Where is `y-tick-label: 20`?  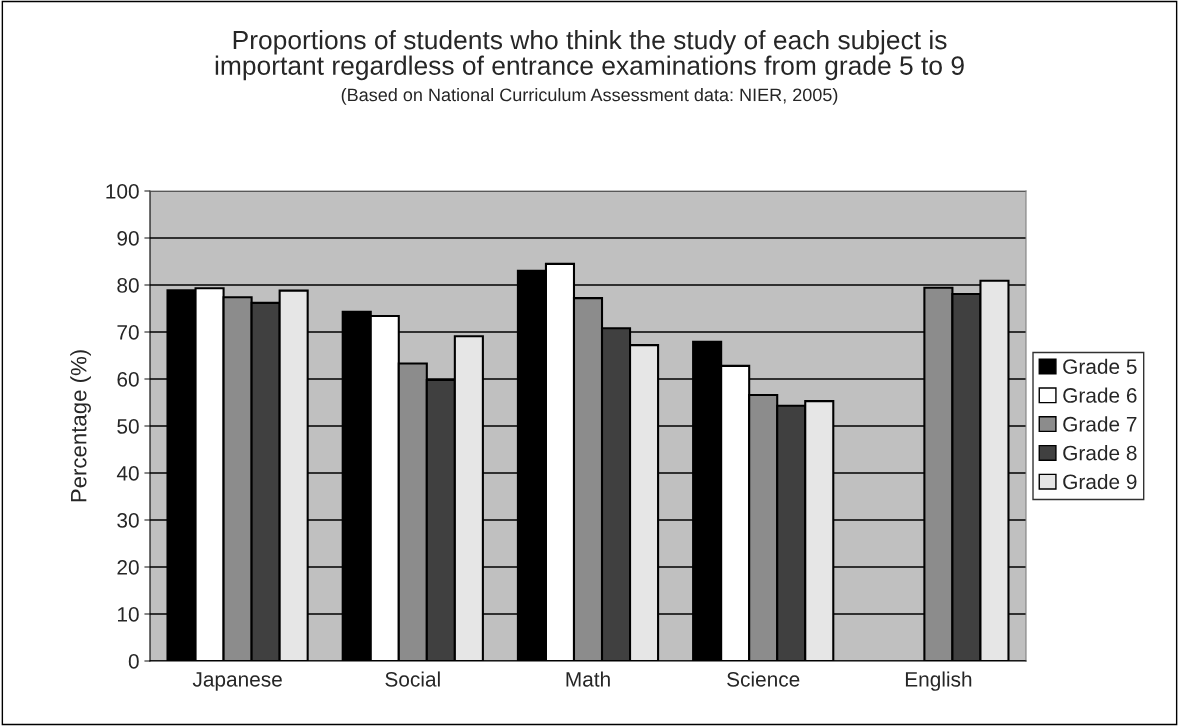 y-tick-label: 20 is located at coordinates (128, 567).